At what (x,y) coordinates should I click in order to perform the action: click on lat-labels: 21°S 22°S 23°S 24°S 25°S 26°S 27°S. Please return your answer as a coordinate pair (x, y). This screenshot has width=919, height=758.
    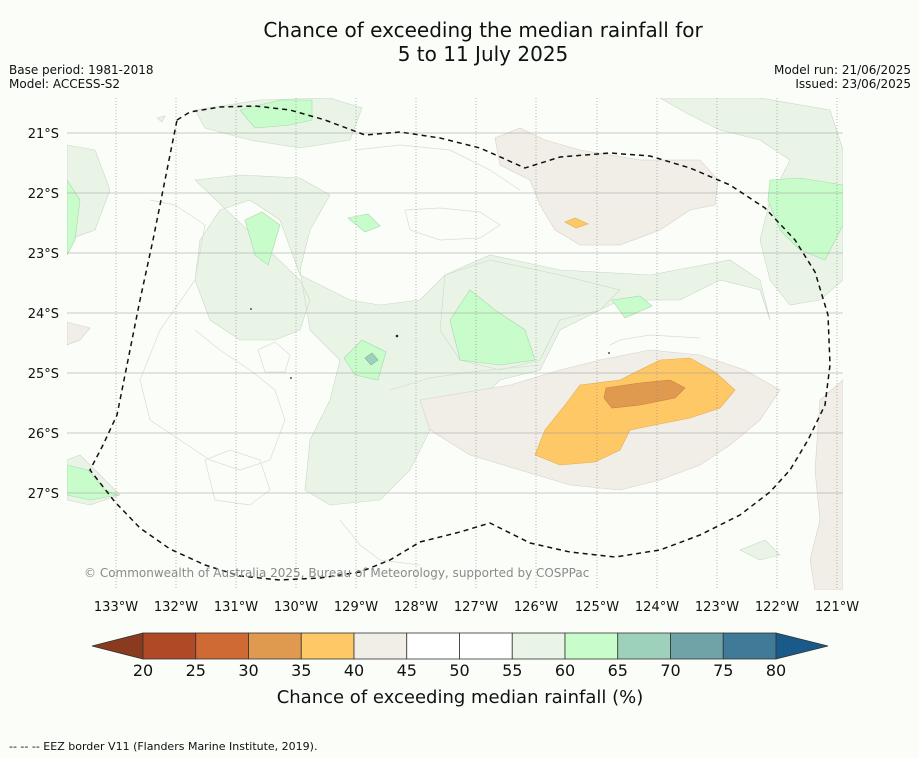
    Looking at the image, I should click on (43, 314).